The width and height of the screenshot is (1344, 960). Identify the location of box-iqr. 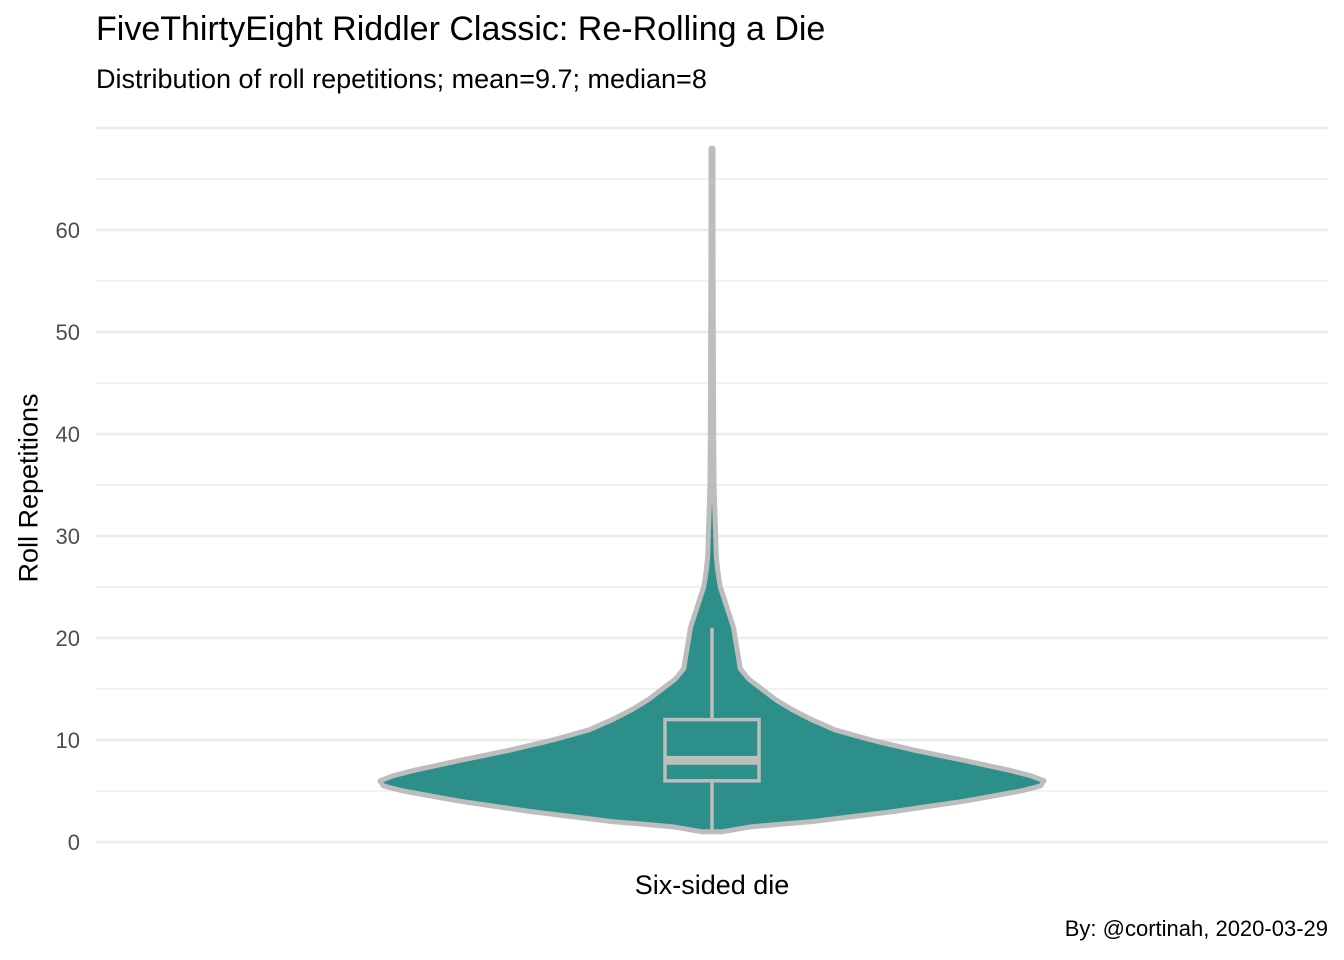
(712, 750).